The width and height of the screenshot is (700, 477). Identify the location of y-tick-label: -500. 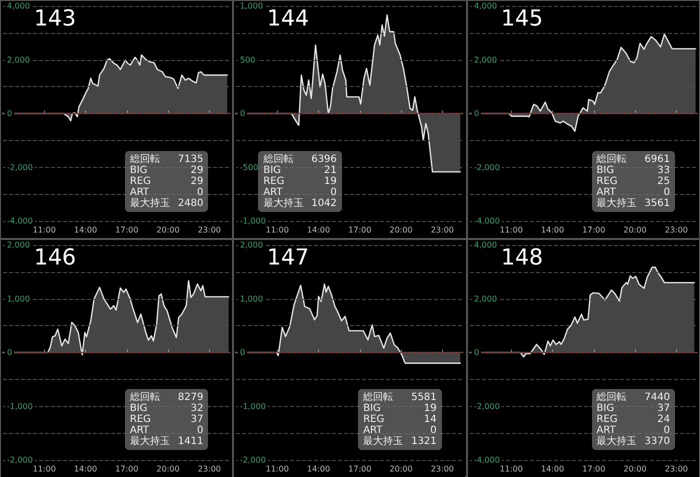
(249, 167).